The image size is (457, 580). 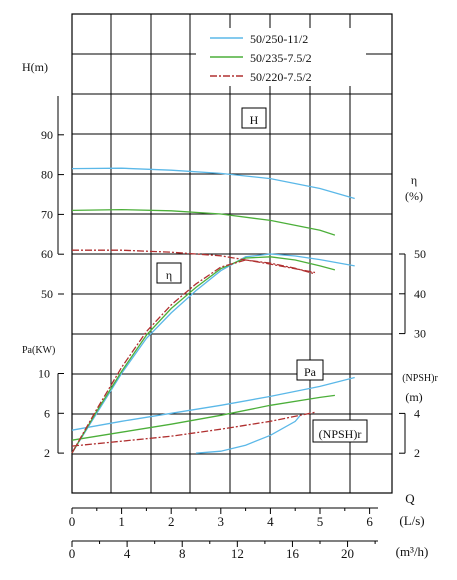 What do you see at coordinates (127, 553) in the screenshot?
I see `m3h-tick-label: 4` at bounding box center [127, 553].